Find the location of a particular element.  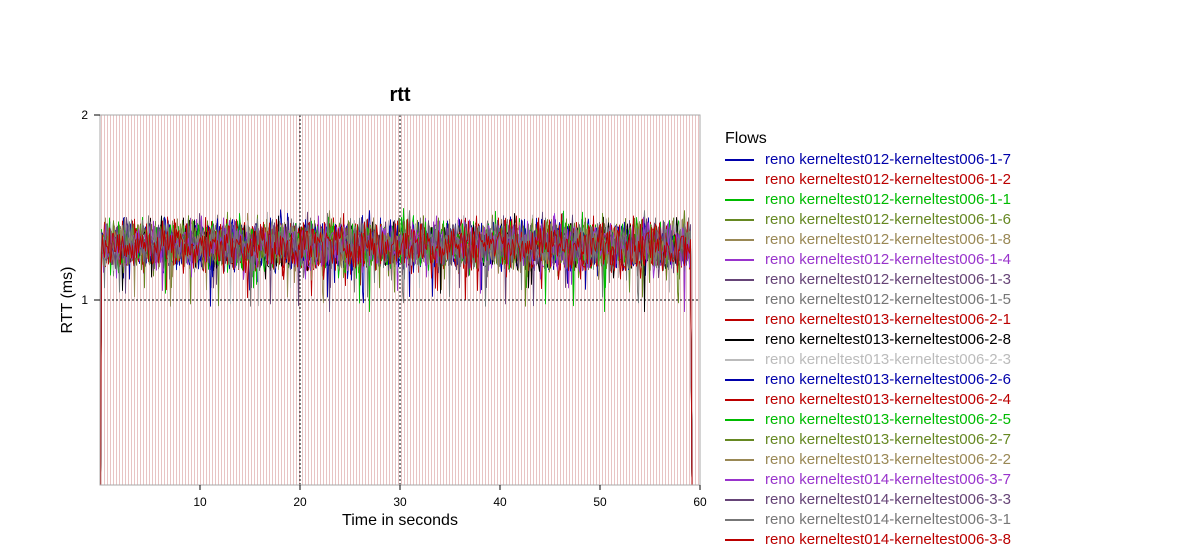

chart-title: rtt is located at coordinates (399, 95).